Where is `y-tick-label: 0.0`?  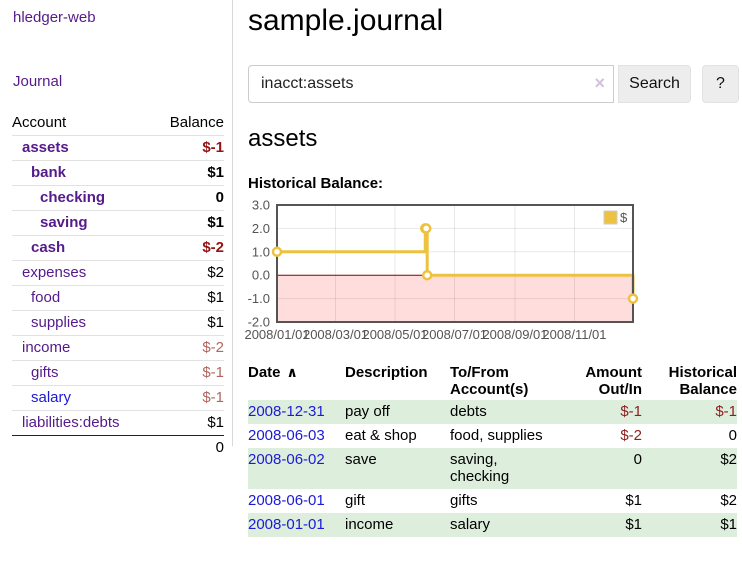 y-tick-label: 0.0 is located at coordinates (261, 275).